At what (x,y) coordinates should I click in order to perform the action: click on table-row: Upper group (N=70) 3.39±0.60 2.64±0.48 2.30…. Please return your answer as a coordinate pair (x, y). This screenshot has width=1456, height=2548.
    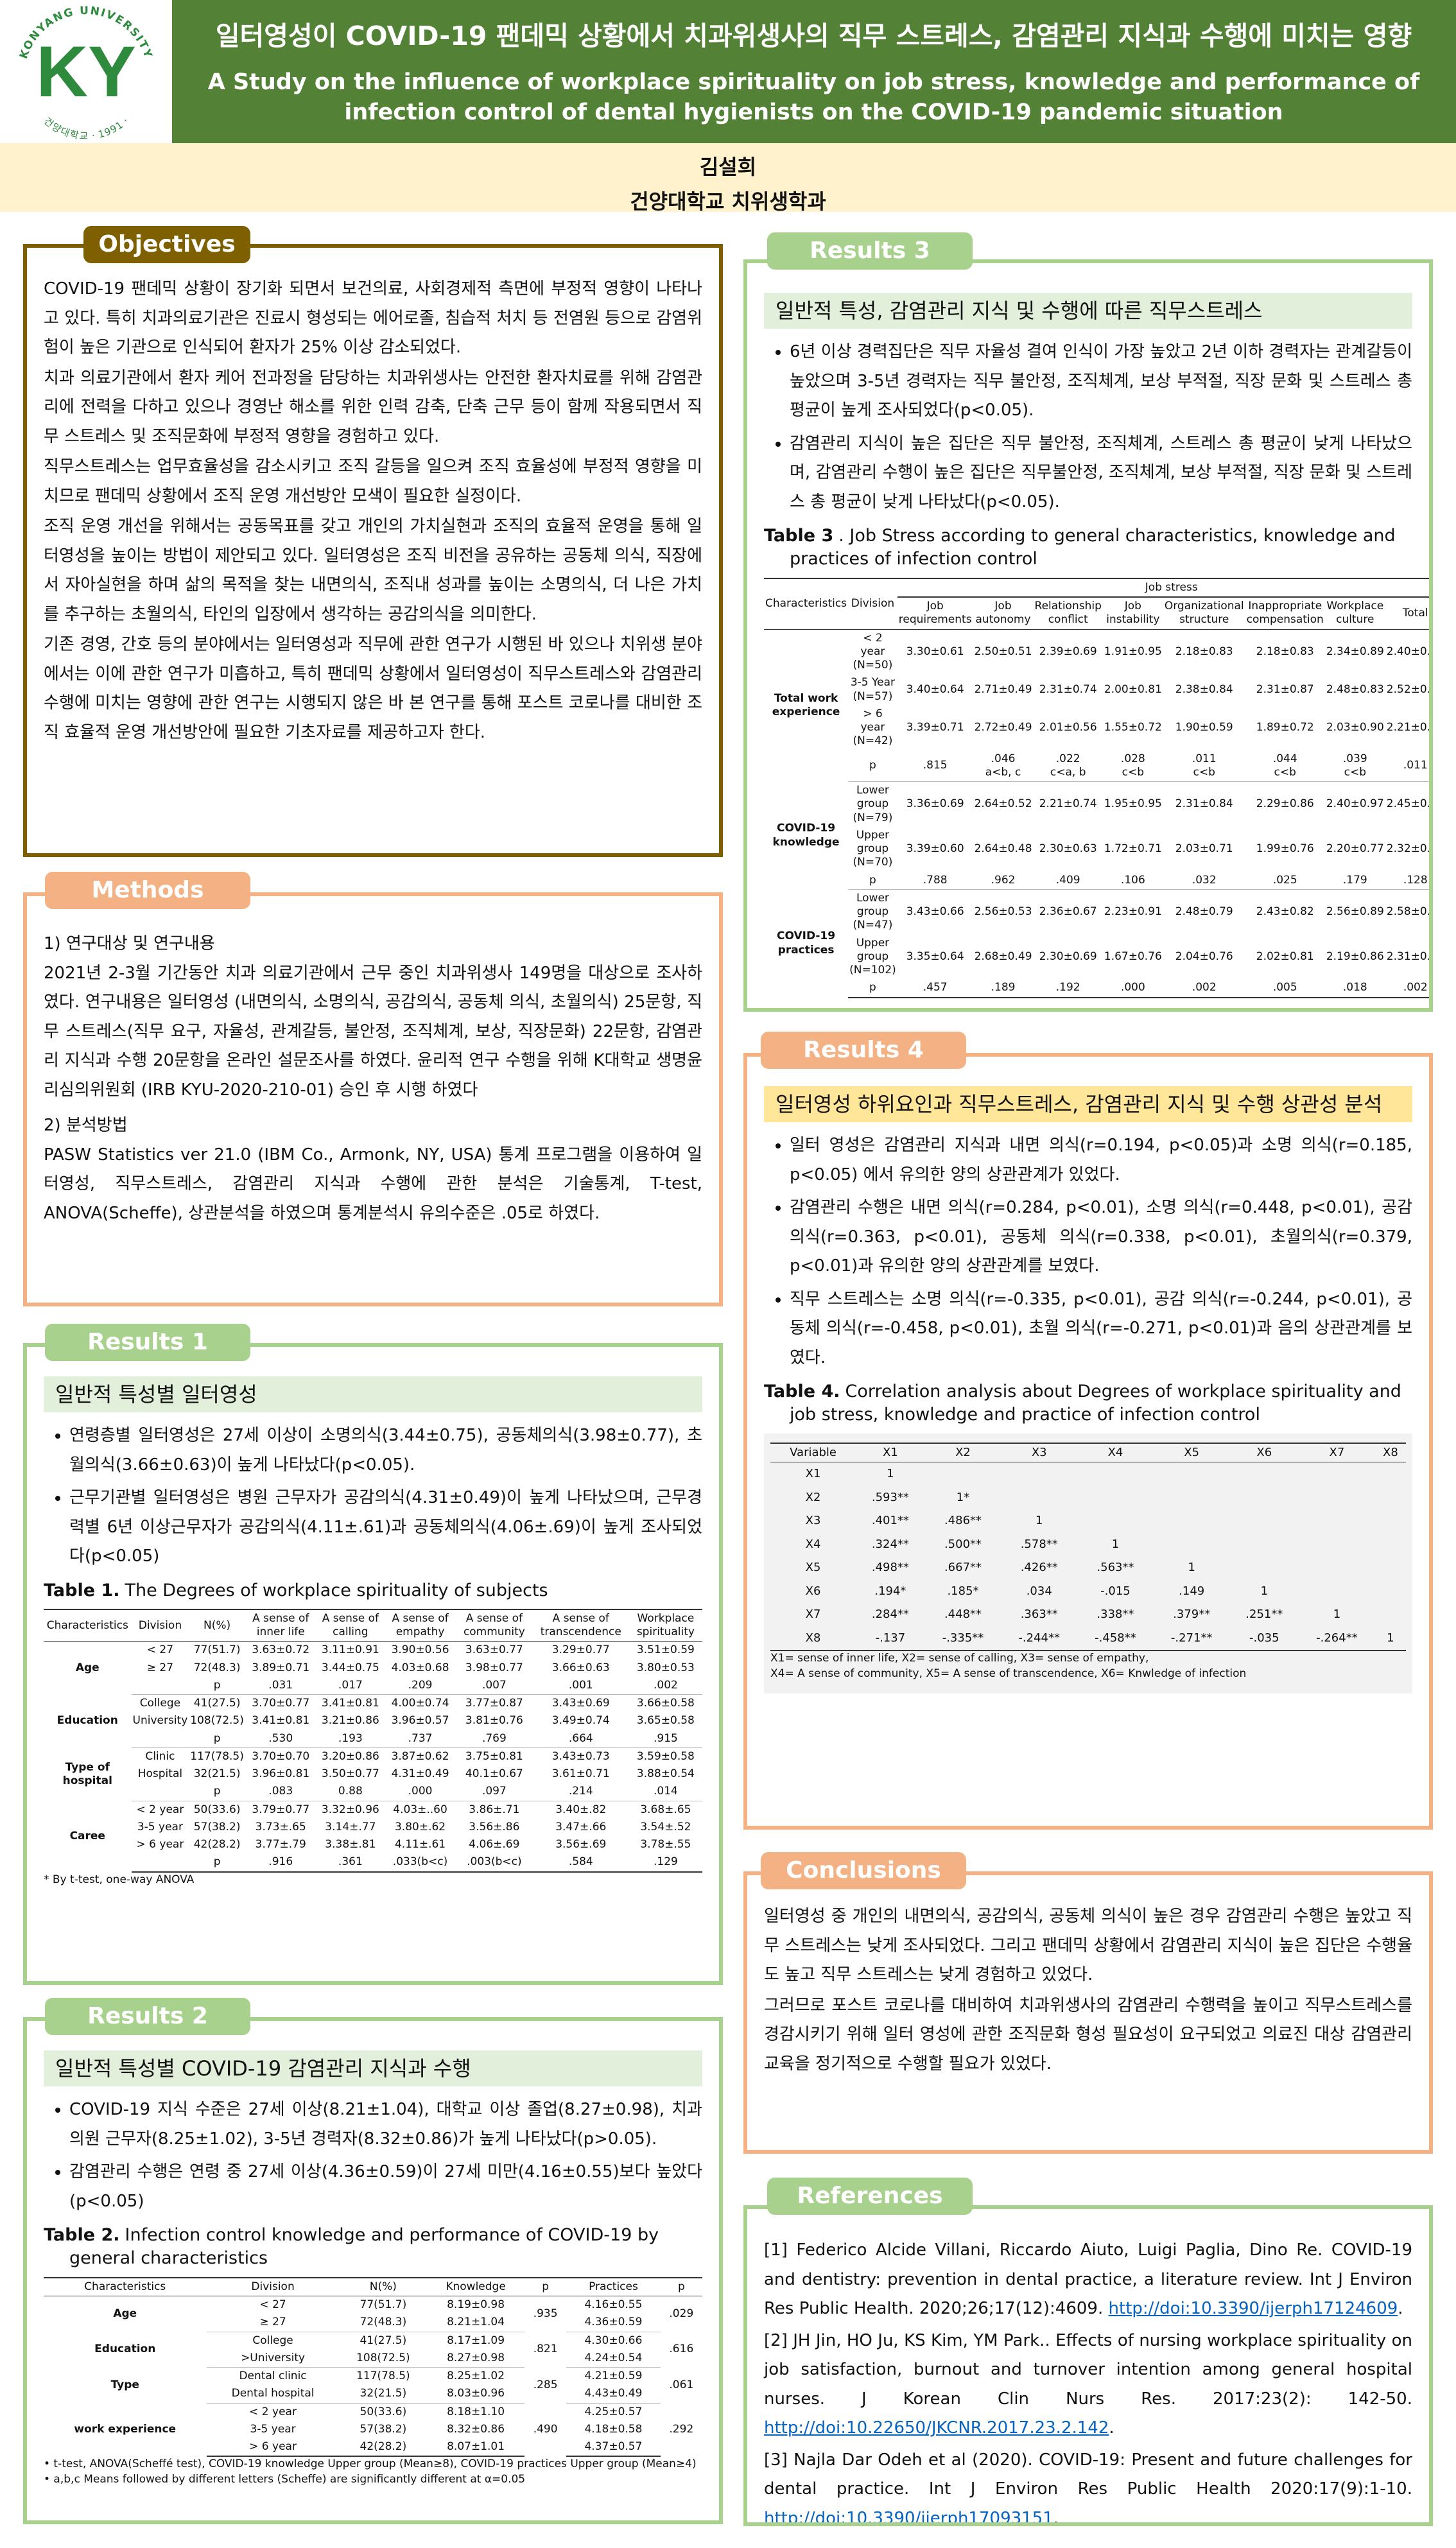
    Looking at the image, I should click on (1096, 849).